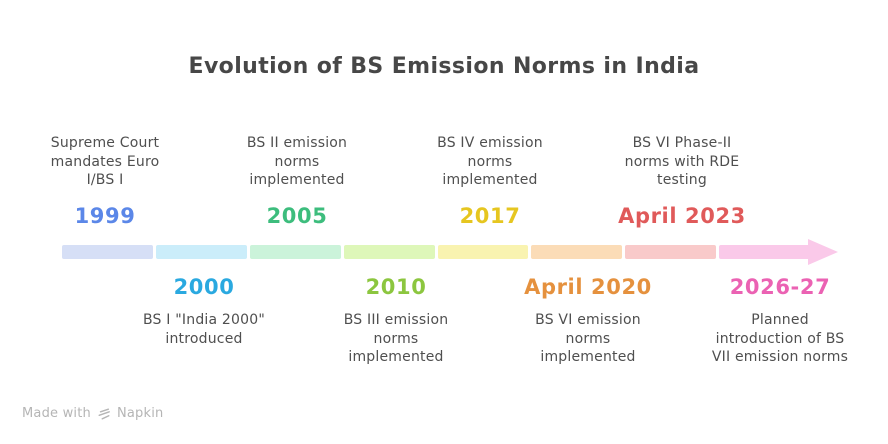 The width and height of the screenshot is (888, 444). What do you see at coordinates (682, 161) in the screenshot?
I see `event-description: BS VI Phase-II norms with RDE testing` at bounding box center [682, 161].